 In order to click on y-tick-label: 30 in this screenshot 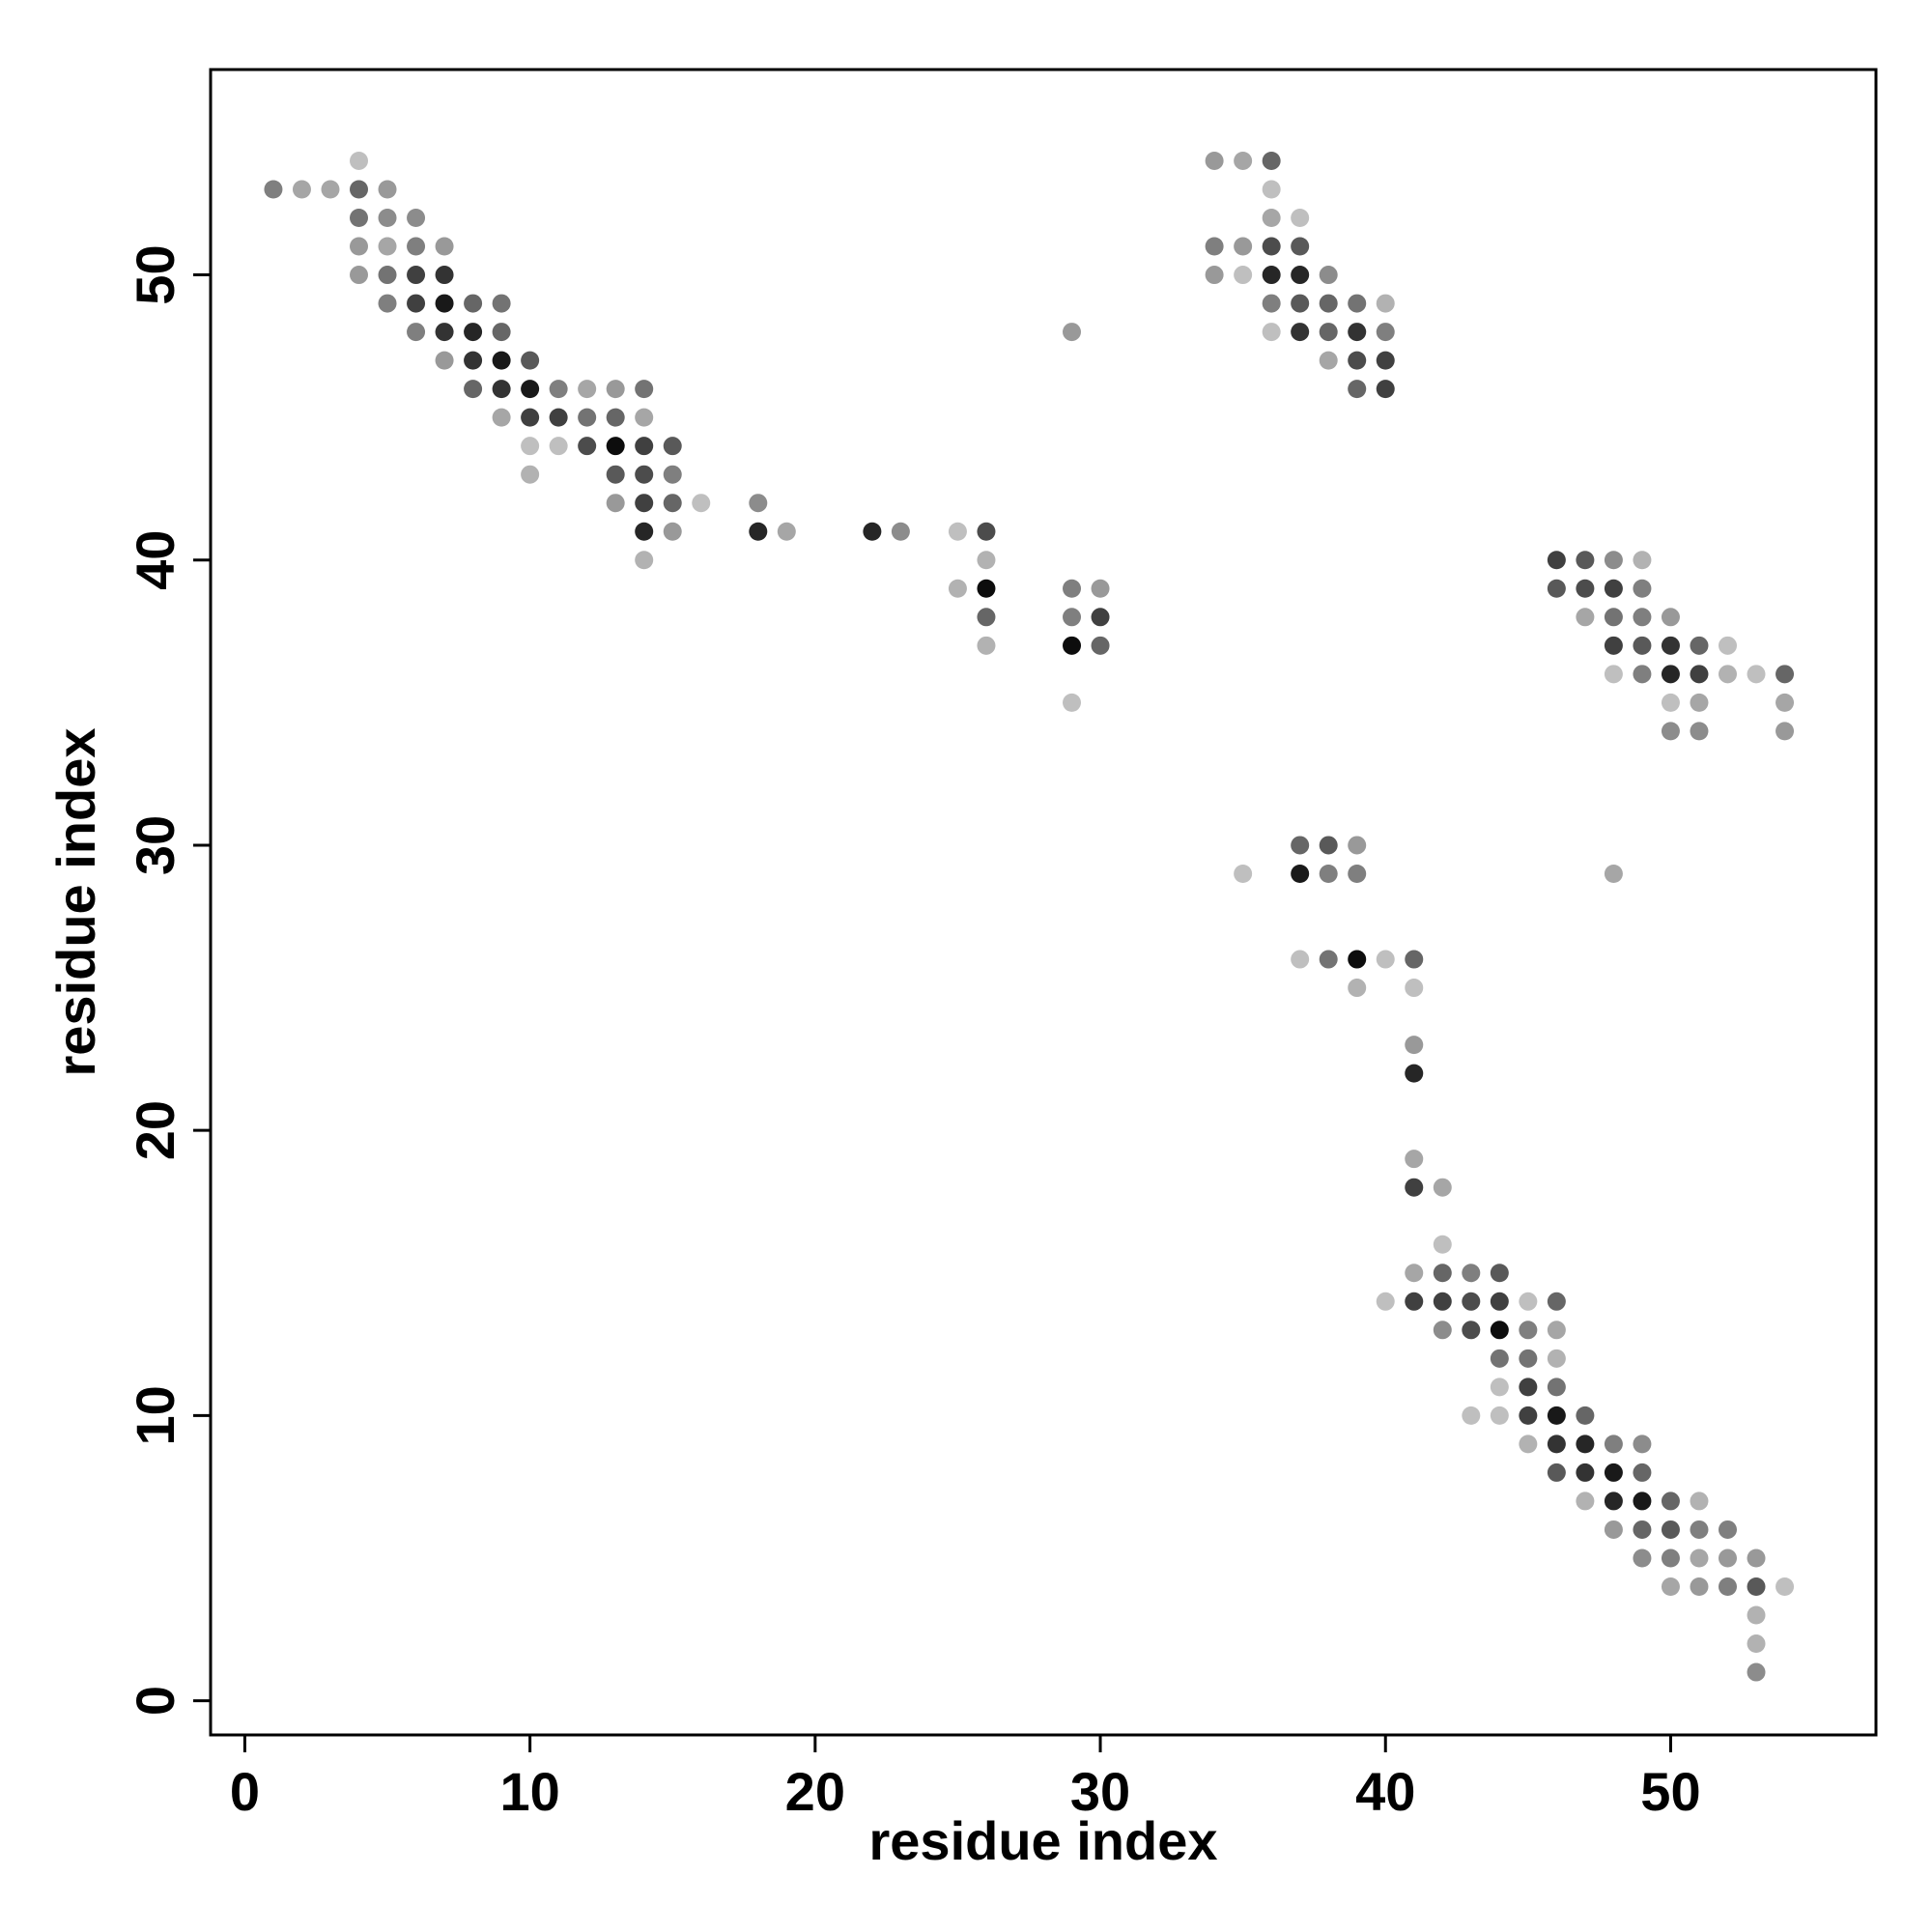, I will do `click(155, 845)`.